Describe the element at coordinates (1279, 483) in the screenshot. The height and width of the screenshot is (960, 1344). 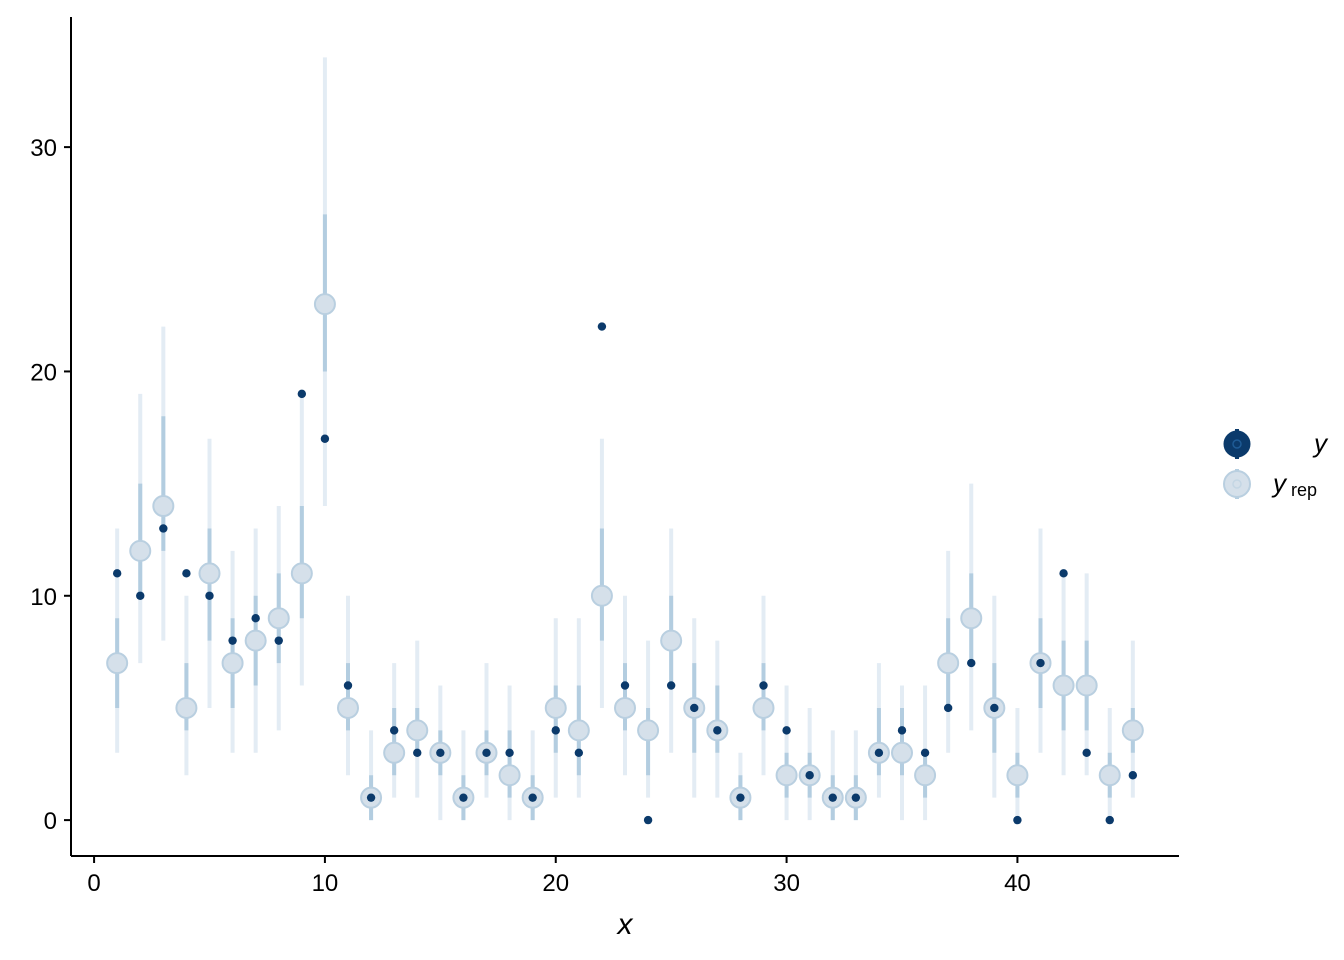
I see `legend-label-yrep: y` at that location.